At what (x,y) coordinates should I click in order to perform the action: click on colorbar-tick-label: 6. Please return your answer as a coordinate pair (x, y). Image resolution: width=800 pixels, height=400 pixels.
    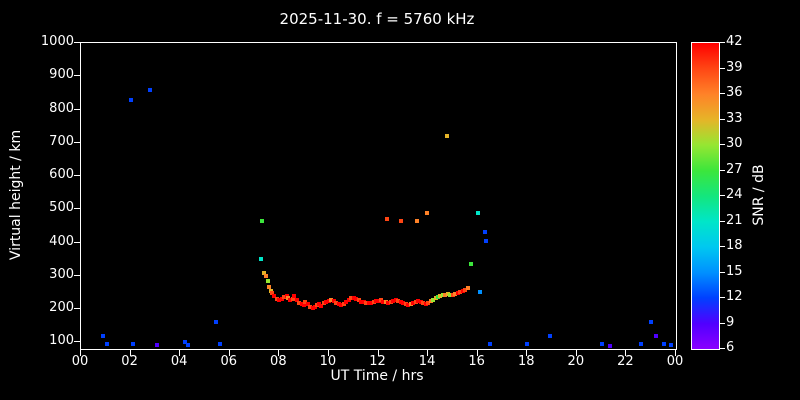
    Looking at the image, I should click on (730, 347).